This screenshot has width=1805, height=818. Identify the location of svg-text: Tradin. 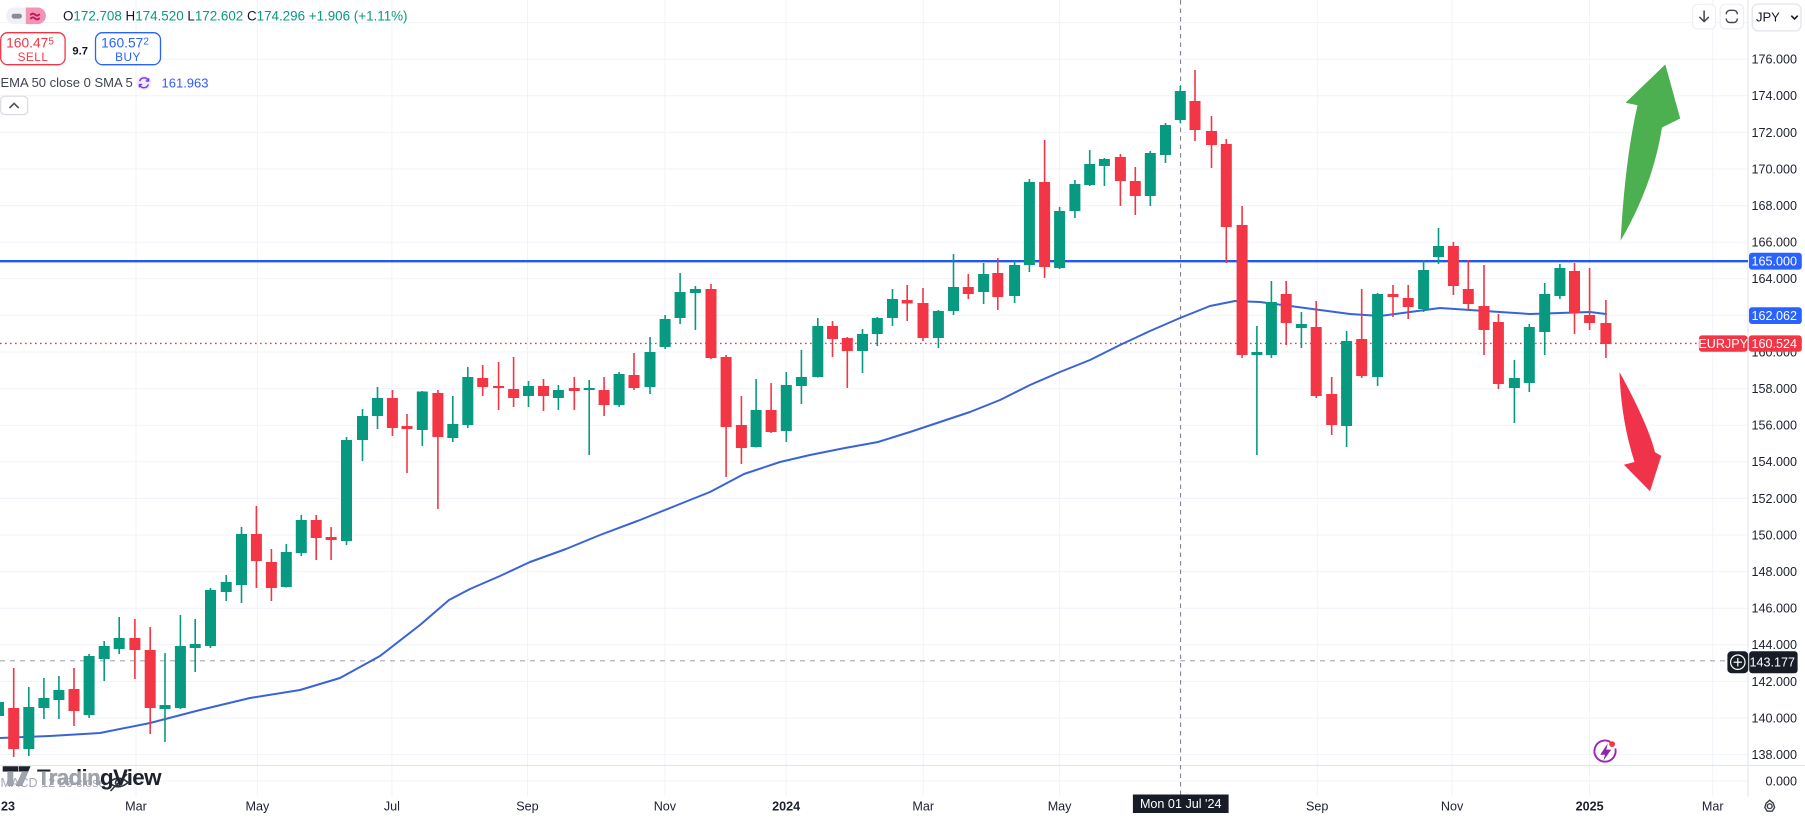
(68, 777).